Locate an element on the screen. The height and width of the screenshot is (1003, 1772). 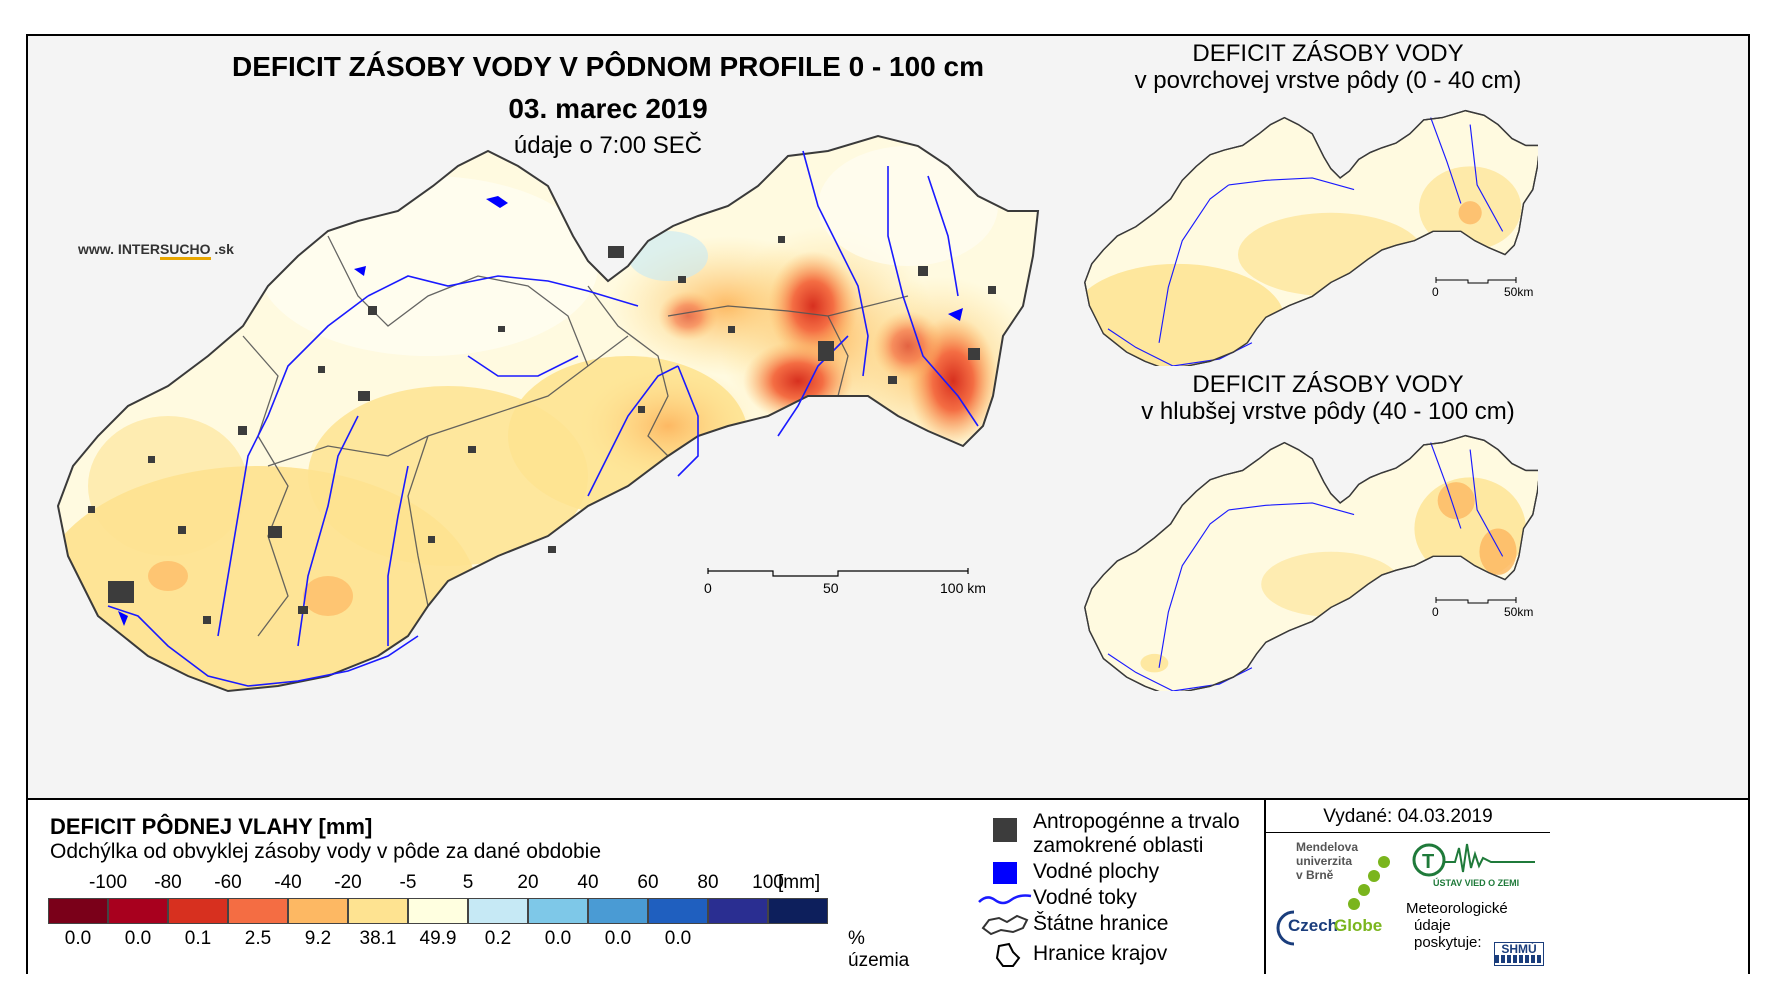
mendel-dots-icon is located at coordinates (1369, 883).